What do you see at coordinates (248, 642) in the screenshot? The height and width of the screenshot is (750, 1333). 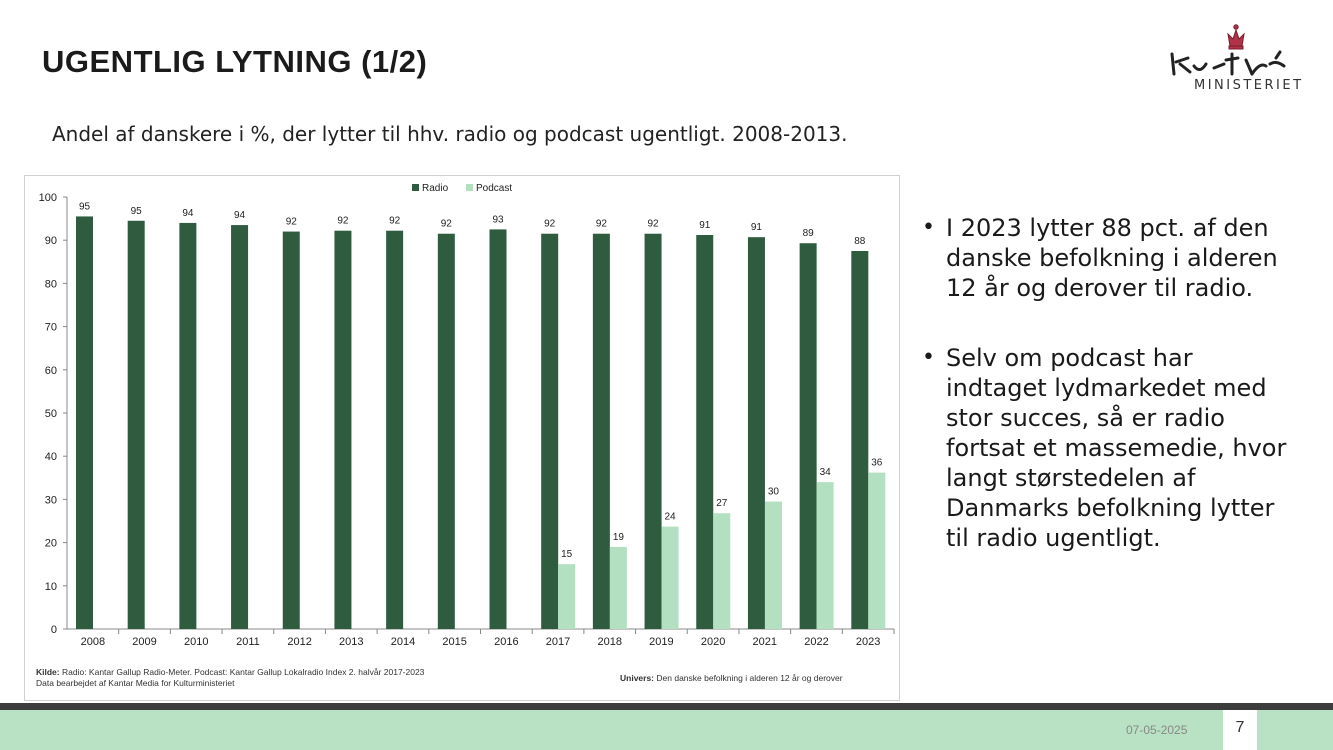 I see `x-tick-label: 2011` at bounding box center [248, 642].